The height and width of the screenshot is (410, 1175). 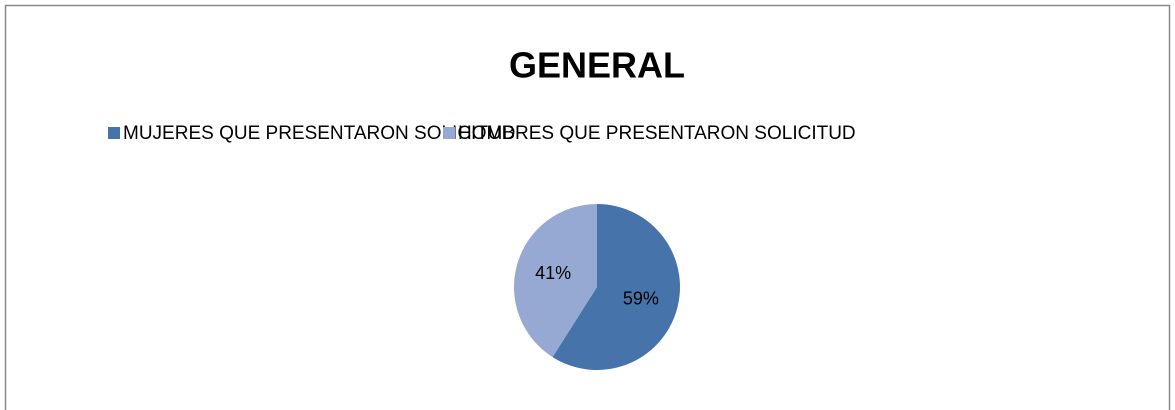 I want to click on legend-label: MUJERES QUE PRESENTARON SOLICITUD, so click(x=319, y=133).